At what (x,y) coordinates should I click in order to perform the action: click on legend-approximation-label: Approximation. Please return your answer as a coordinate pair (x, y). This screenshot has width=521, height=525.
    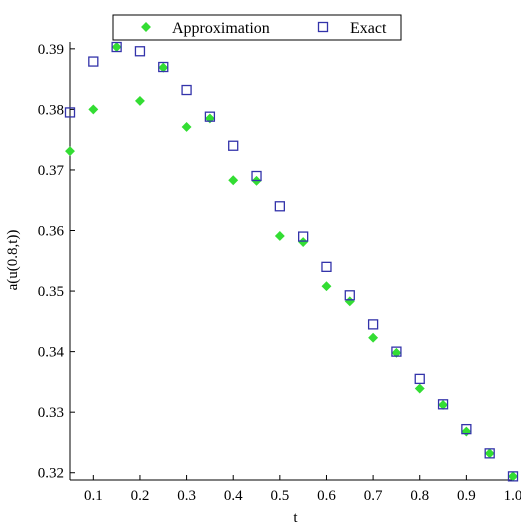
    Looking at the image, I should click on (221, 28).